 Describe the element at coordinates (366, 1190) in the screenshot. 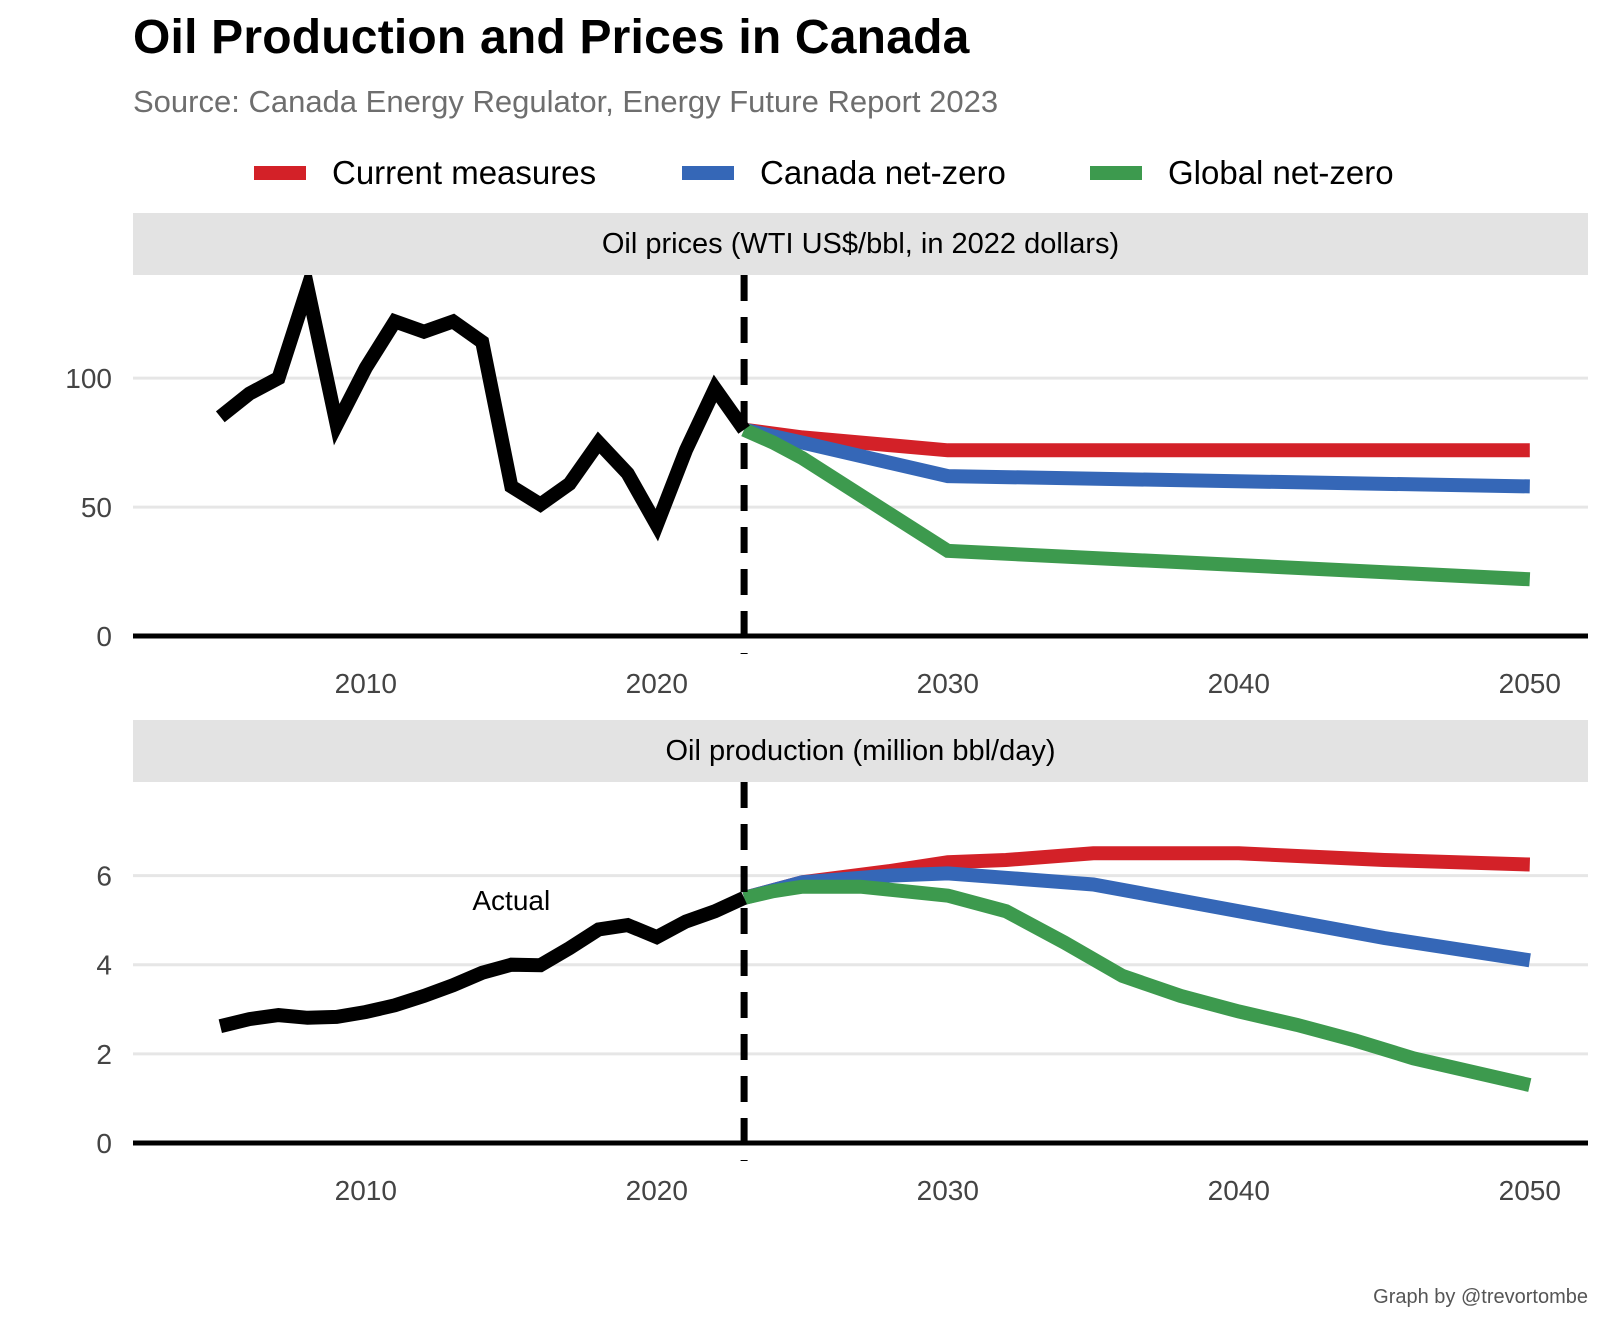

I see `production-x-tick-label-2010: 2010` at that location.